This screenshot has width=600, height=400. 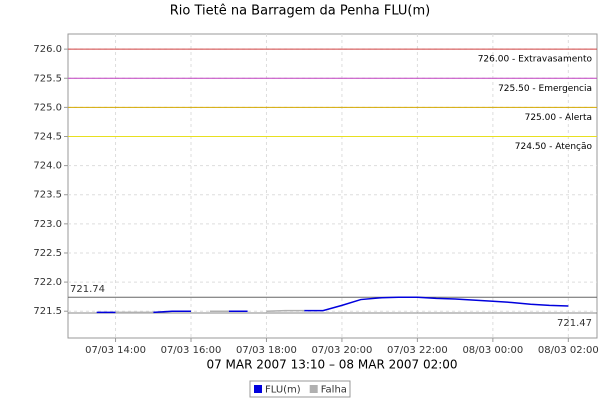 I want to click on y-tick-label: 724.0, so click(x=47, y=166).